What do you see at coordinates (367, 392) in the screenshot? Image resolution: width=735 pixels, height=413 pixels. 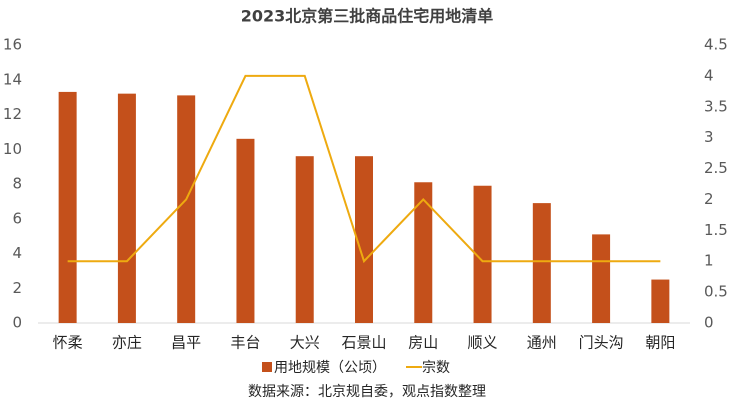 I see `source-note: 数据来源：北京规自委，观点指数整理` at bounding box center [367, 392].